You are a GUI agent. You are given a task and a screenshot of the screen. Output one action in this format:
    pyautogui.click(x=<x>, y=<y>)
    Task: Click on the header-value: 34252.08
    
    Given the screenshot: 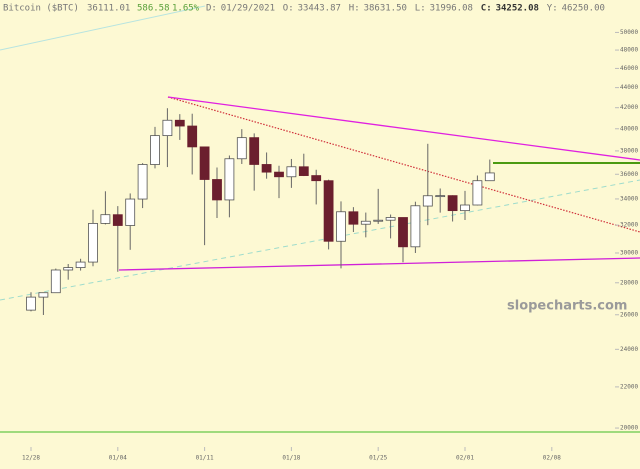 What is the action you would take?
    pyautogui.click(x=517, y=9)
    